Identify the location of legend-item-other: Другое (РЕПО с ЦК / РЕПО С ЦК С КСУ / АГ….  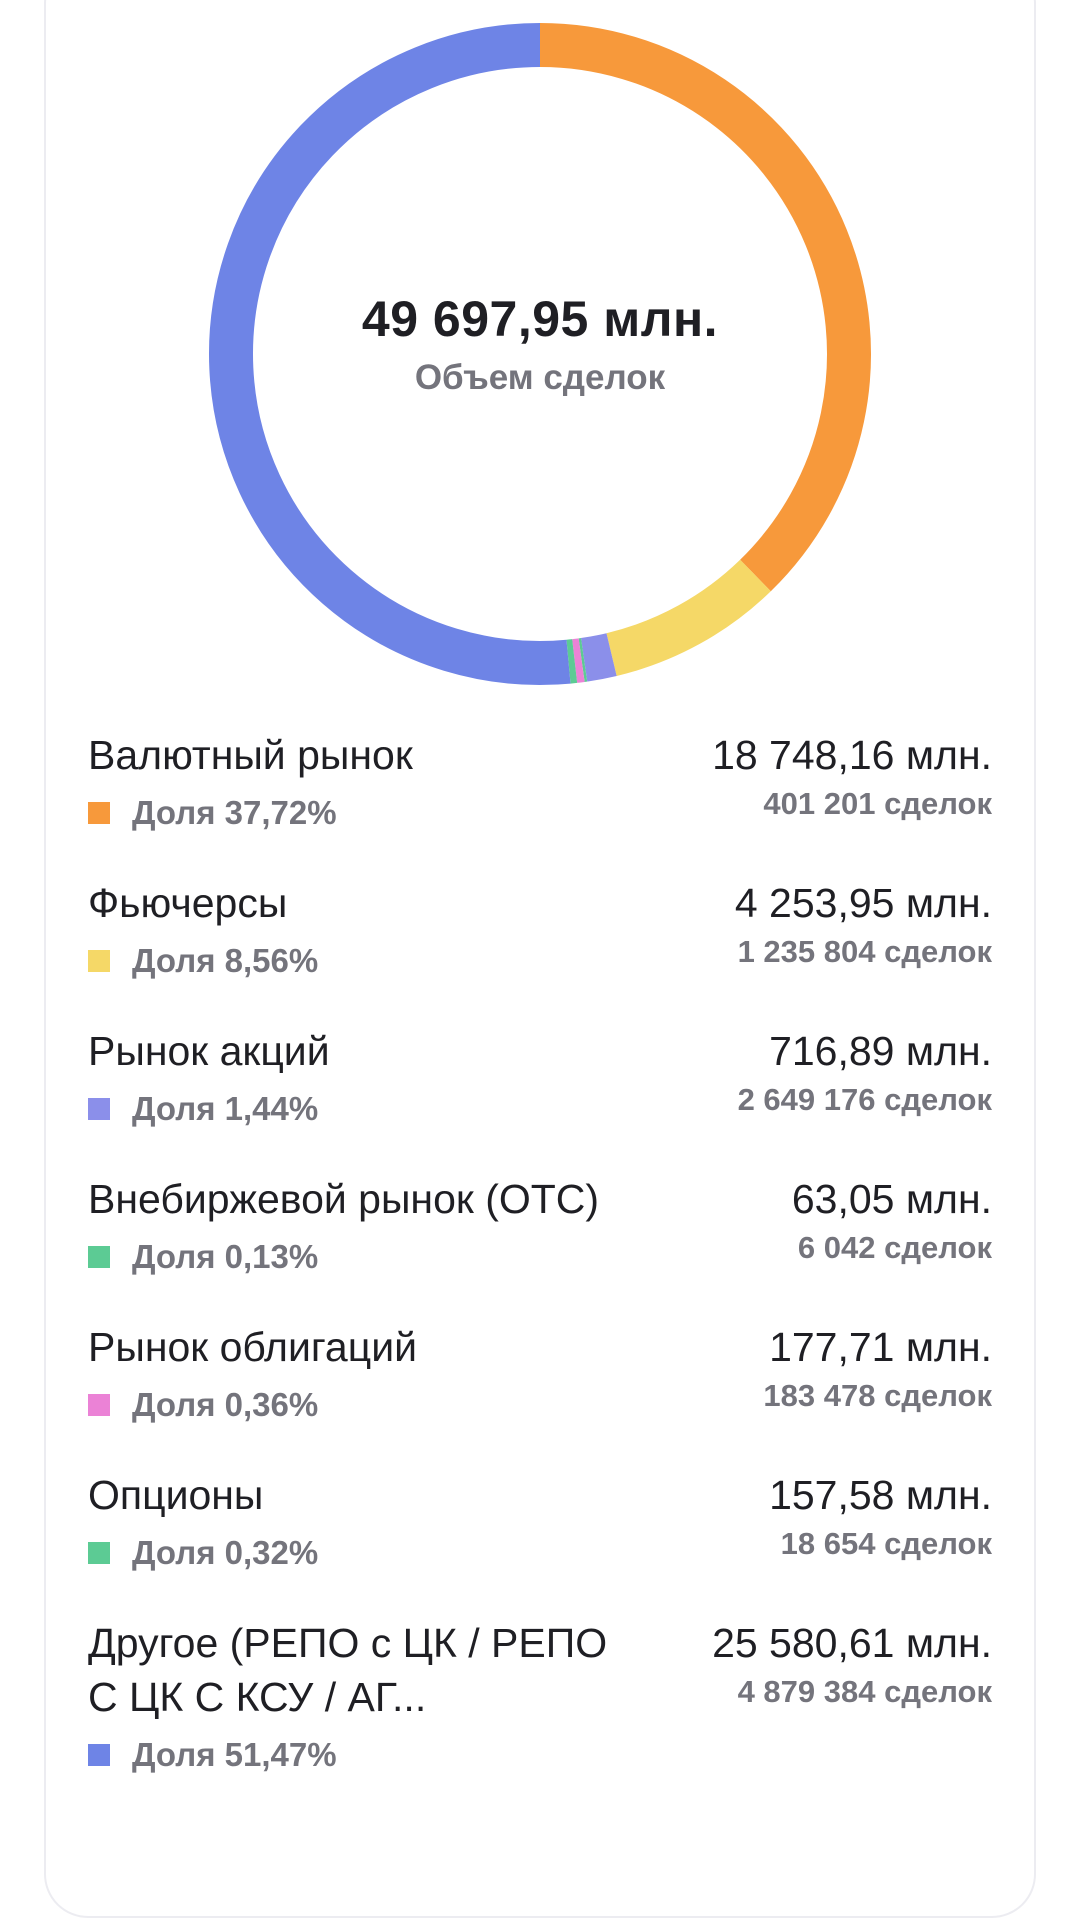
(540, 1696).